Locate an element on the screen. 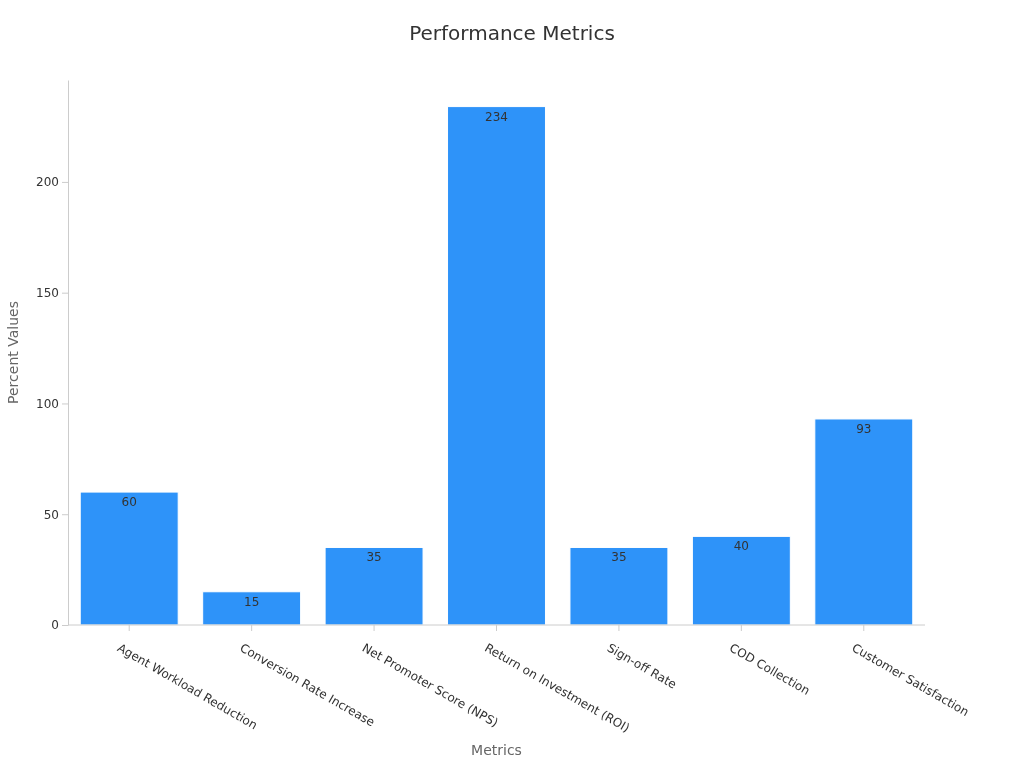 Image resolution: width=1024 pixels, height=768 pixels. y-tick-label: 50 is located at coordinates (51, 514).